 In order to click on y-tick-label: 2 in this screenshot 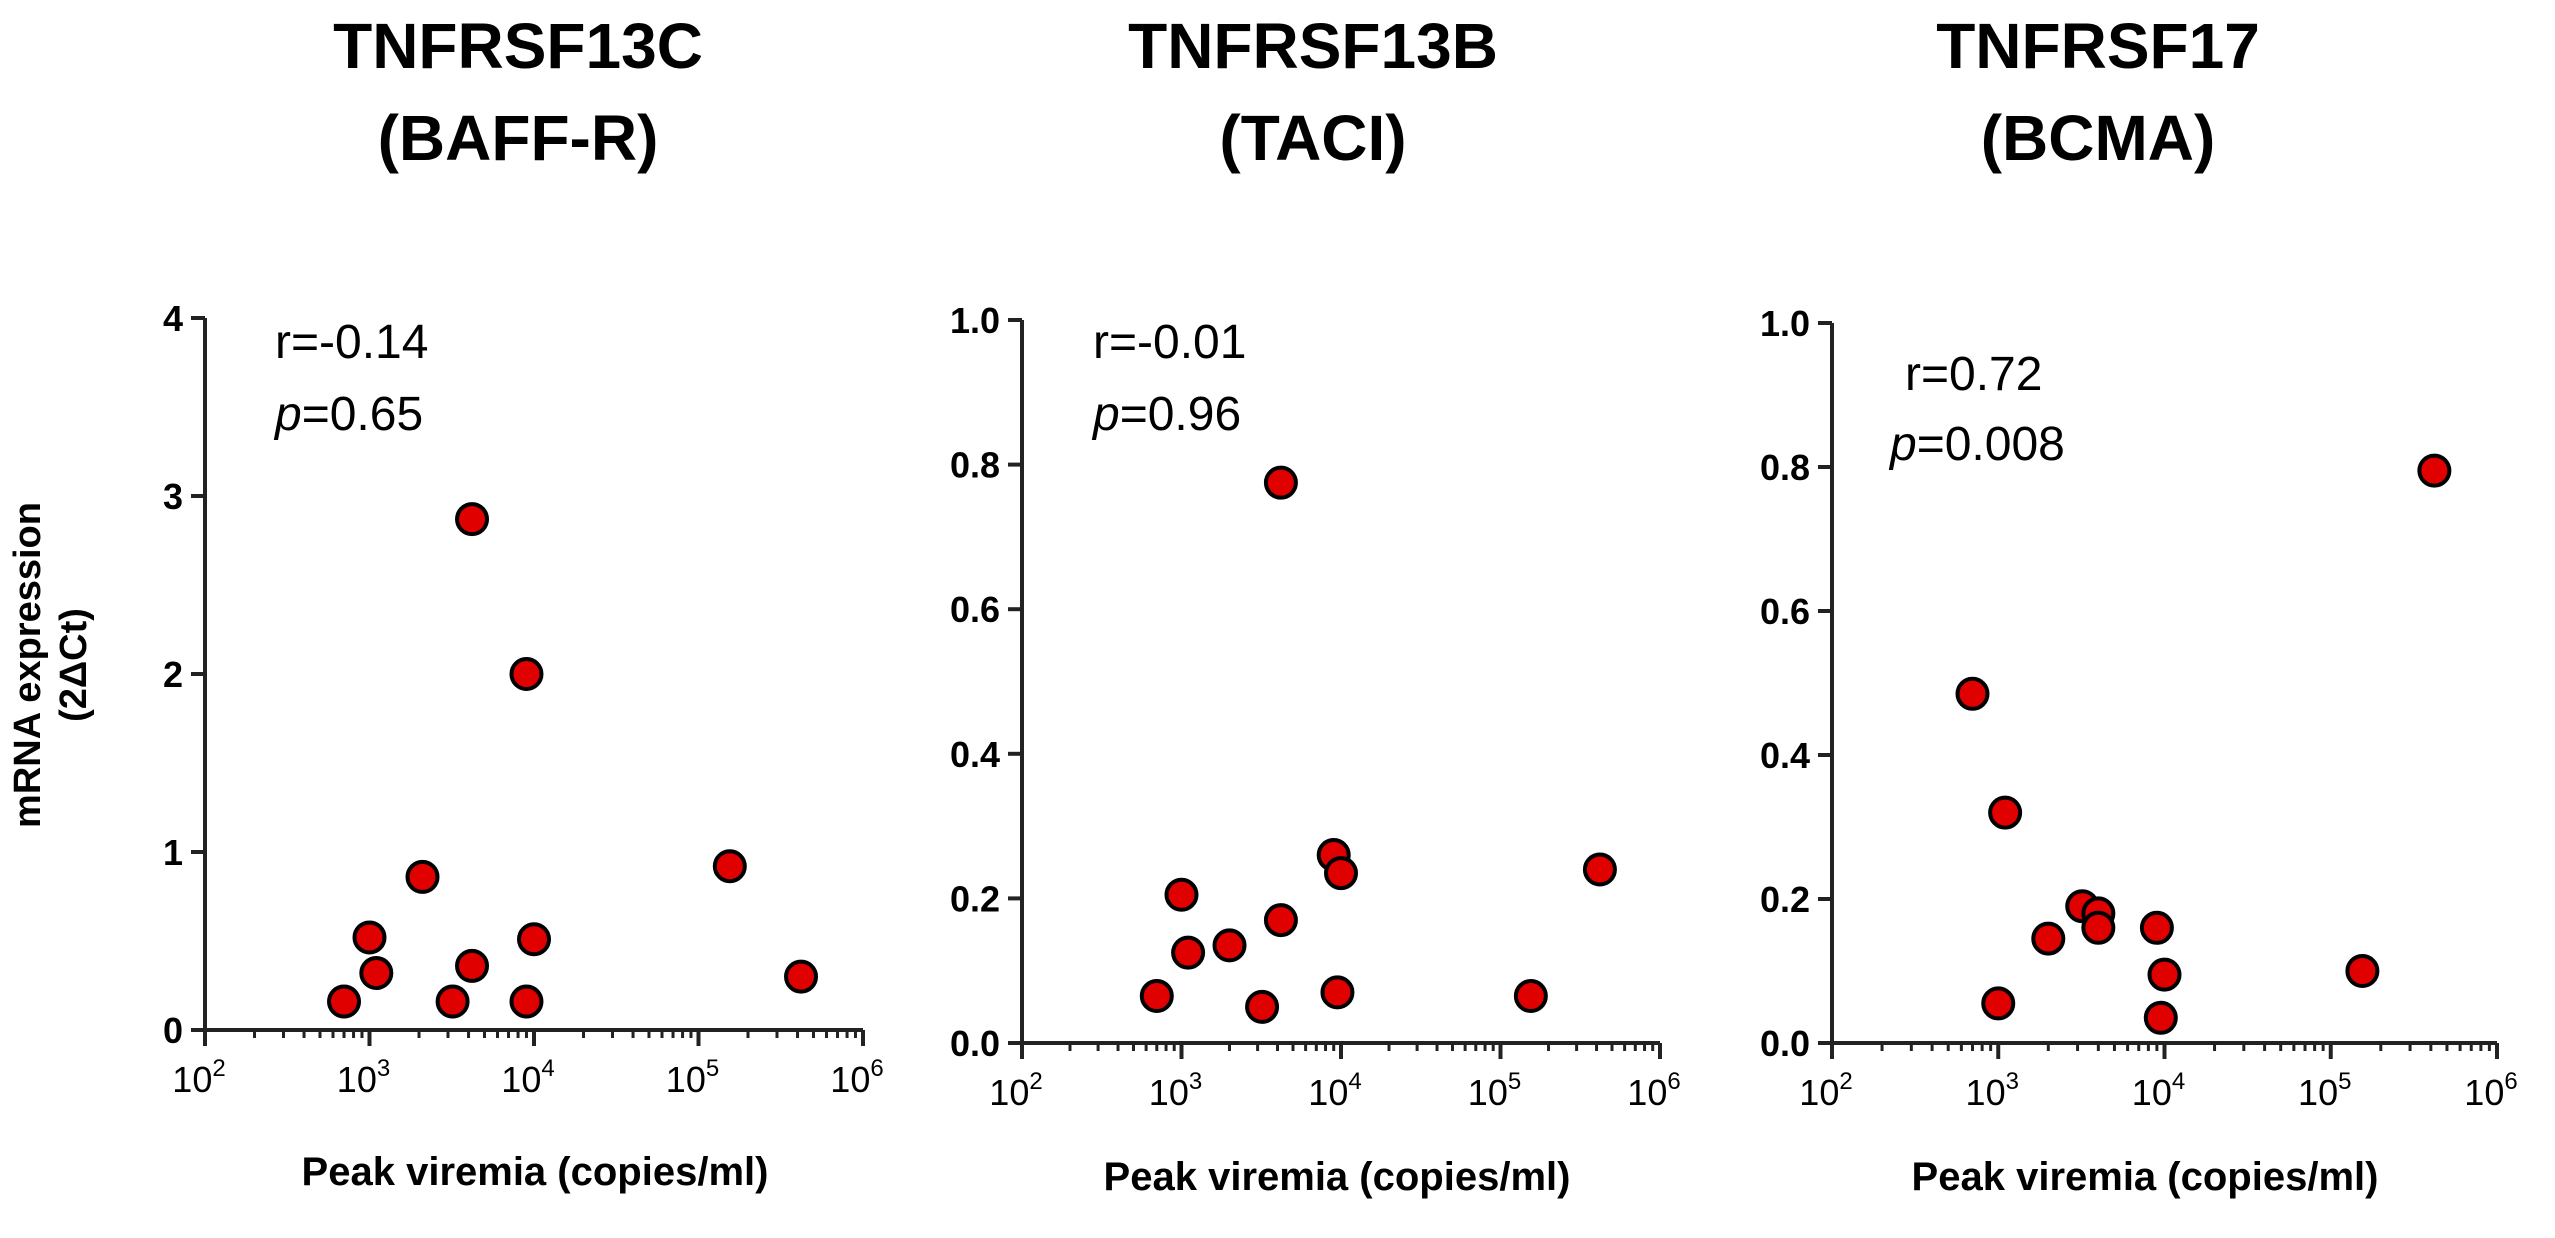, I will do `click(173, 674)`.